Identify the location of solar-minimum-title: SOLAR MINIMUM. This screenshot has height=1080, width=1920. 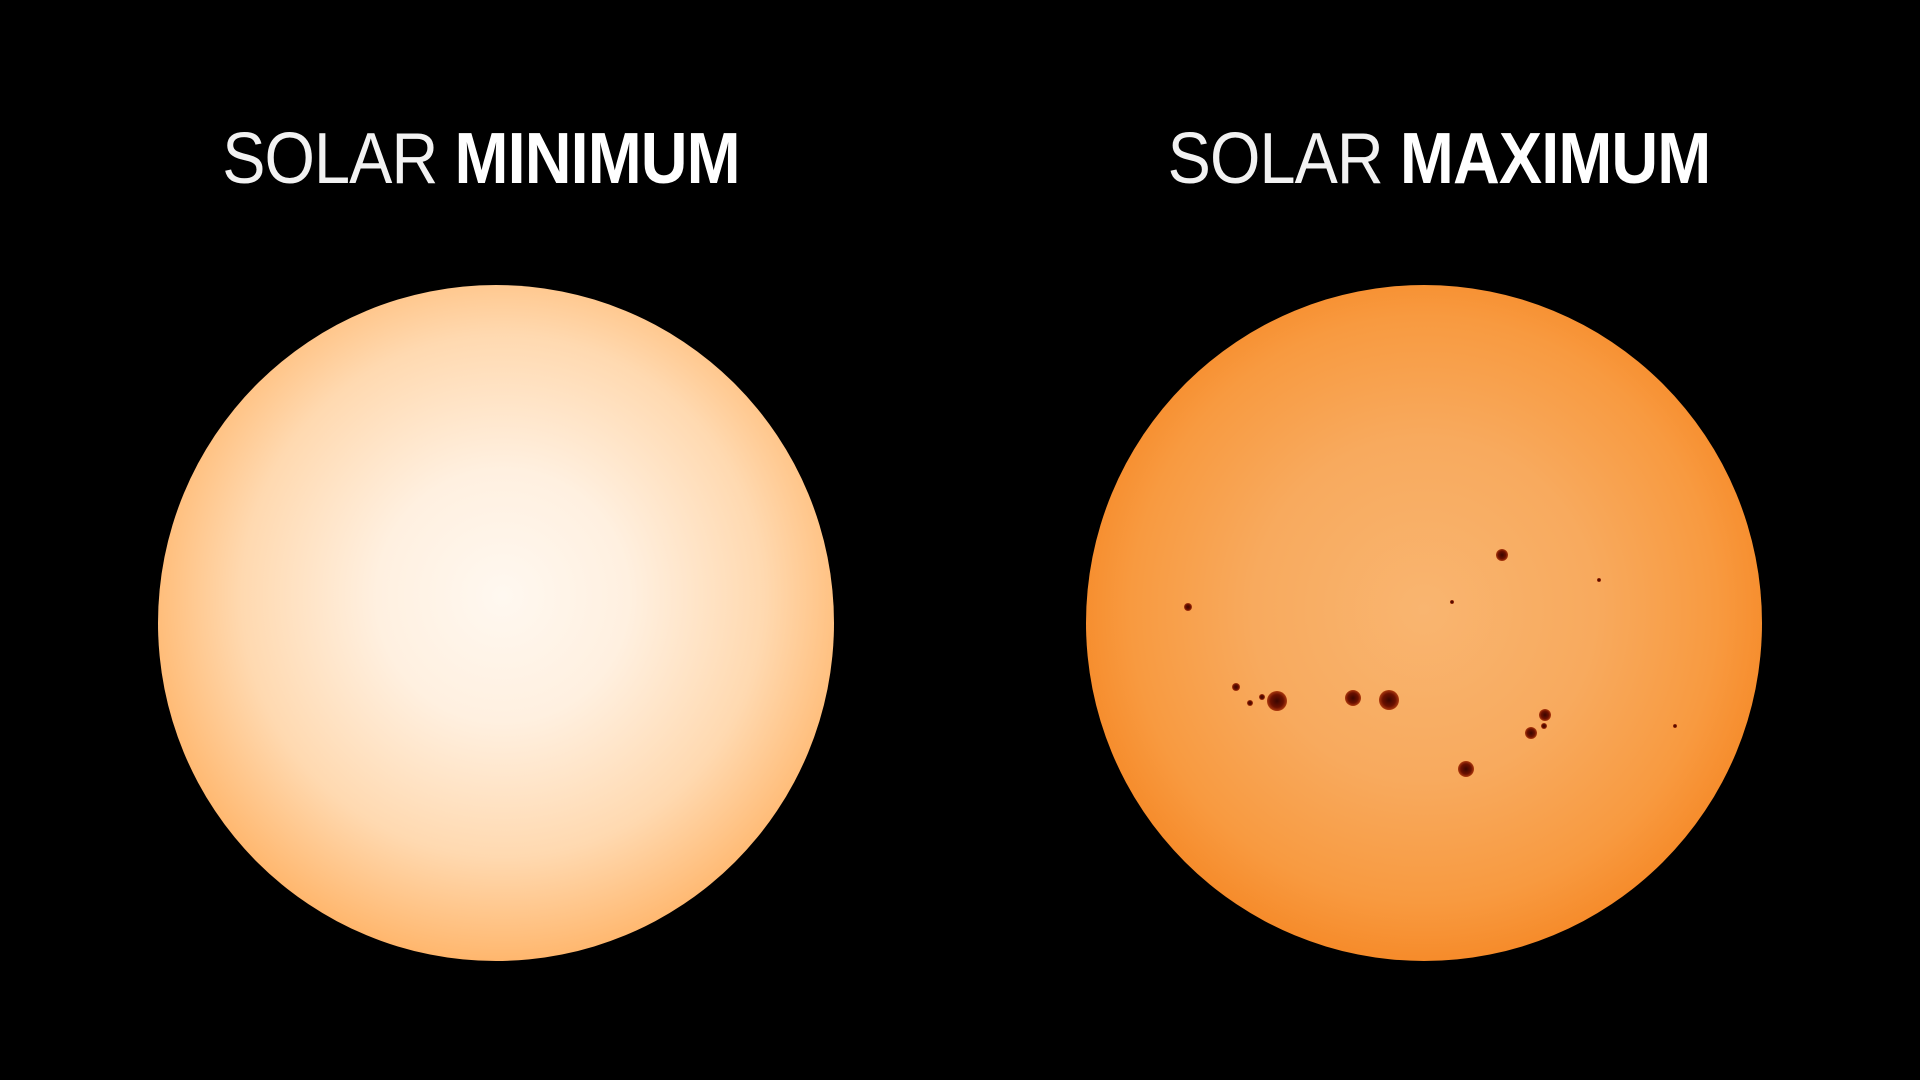
(481, 159).